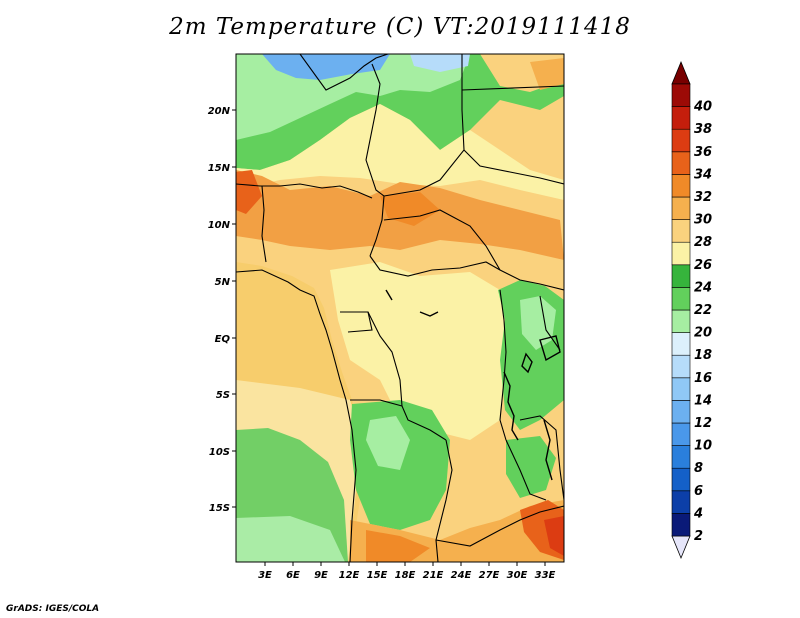 The image size is (800, 618). Describe the element at coordinates (265, 575) in the screenshot. I see `lon-tick-label: 3E` at that location.